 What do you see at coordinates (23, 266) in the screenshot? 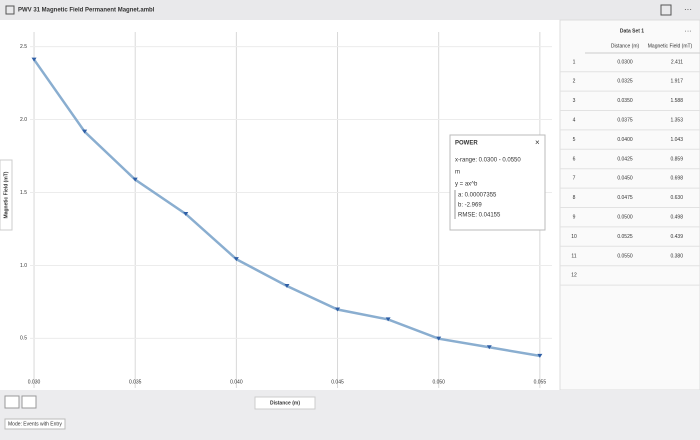
I see `y-tick-label: 1.0` at bounding box center [23, 266].